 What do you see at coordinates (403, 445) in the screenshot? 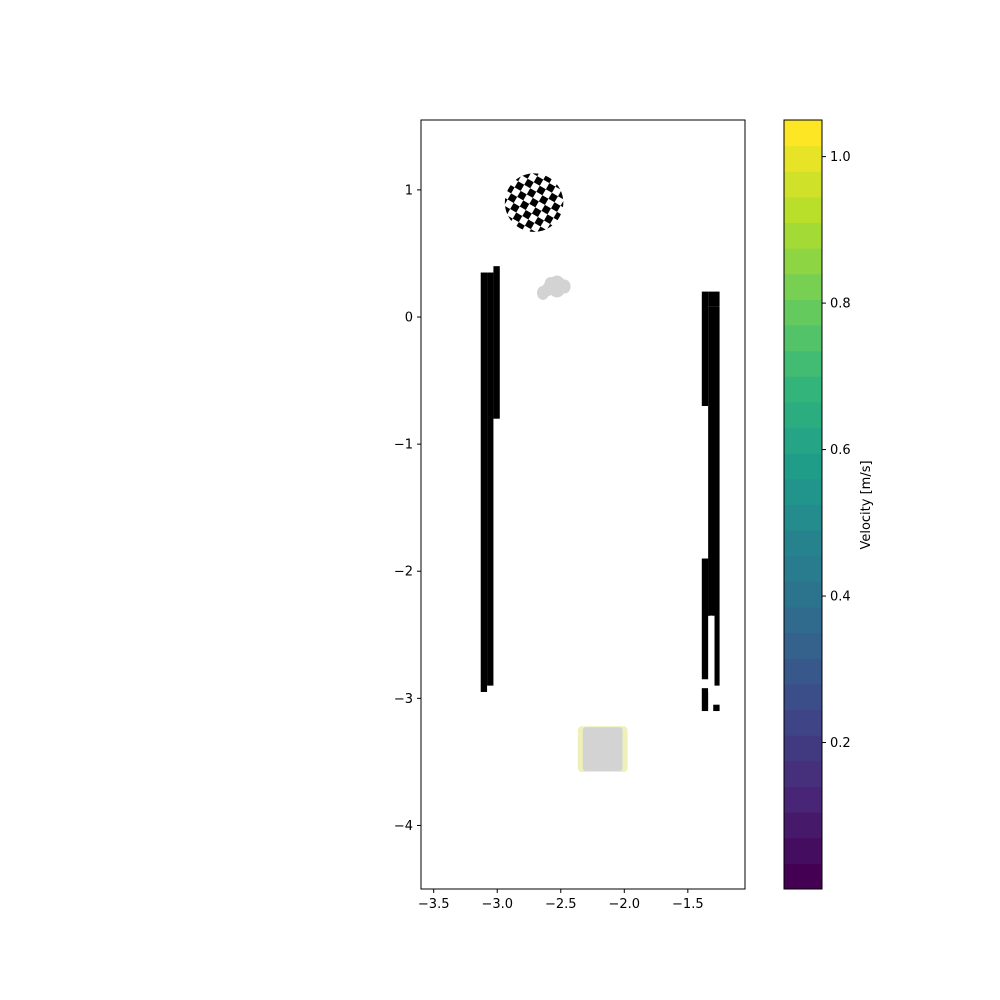
I see `y-tick-label: −1` at bounding box center [403, 445].